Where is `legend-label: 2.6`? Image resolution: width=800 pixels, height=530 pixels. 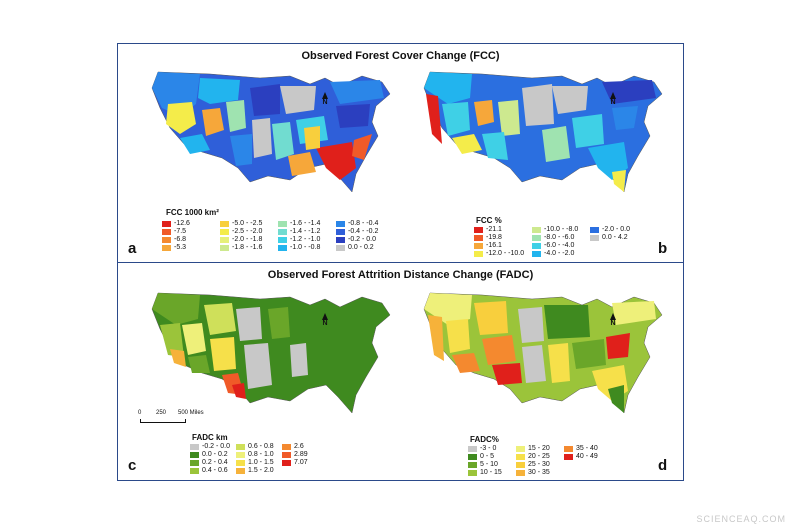 legend-label: 2.6 is located at coordinates (299, 446).